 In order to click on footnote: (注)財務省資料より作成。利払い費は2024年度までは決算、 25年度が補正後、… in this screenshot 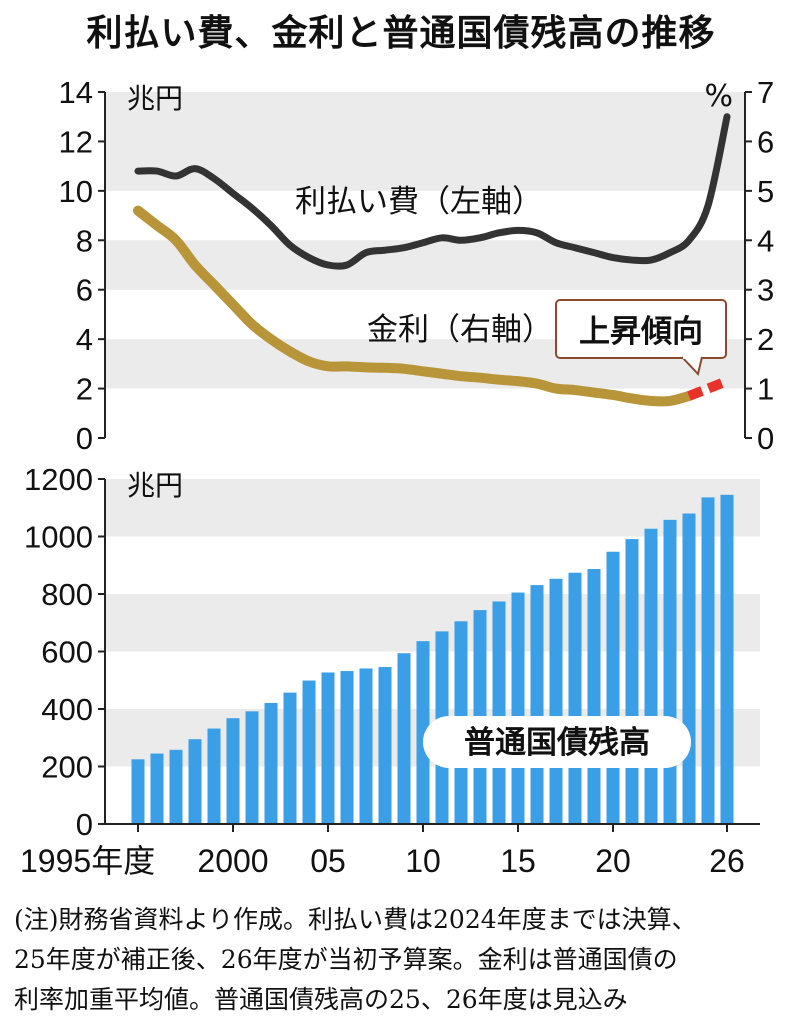, I will do `click(404, 960)`.